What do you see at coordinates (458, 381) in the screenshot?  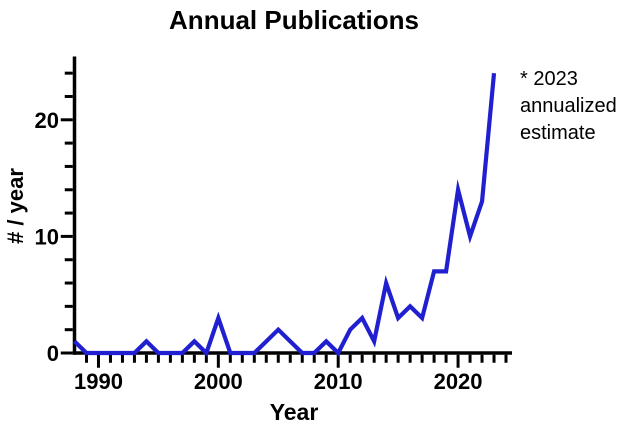 I see `x-tick-label: 2020` at bounding box center [458, 381].